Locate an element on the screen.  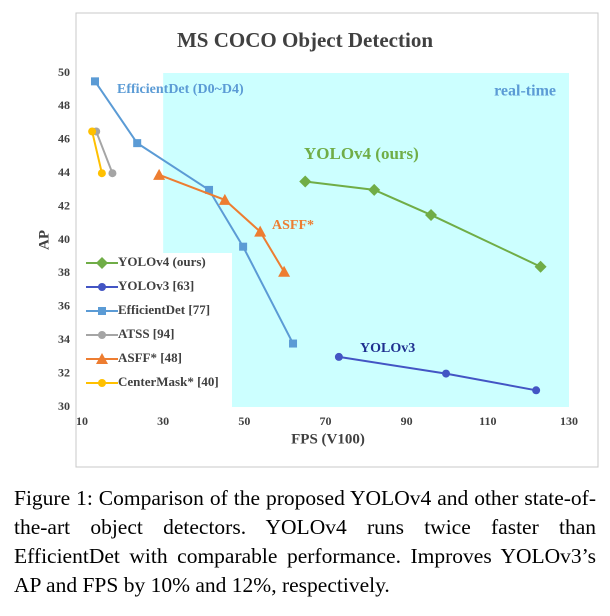
x-tick-label: 10 is located at coordinates (82, 421).